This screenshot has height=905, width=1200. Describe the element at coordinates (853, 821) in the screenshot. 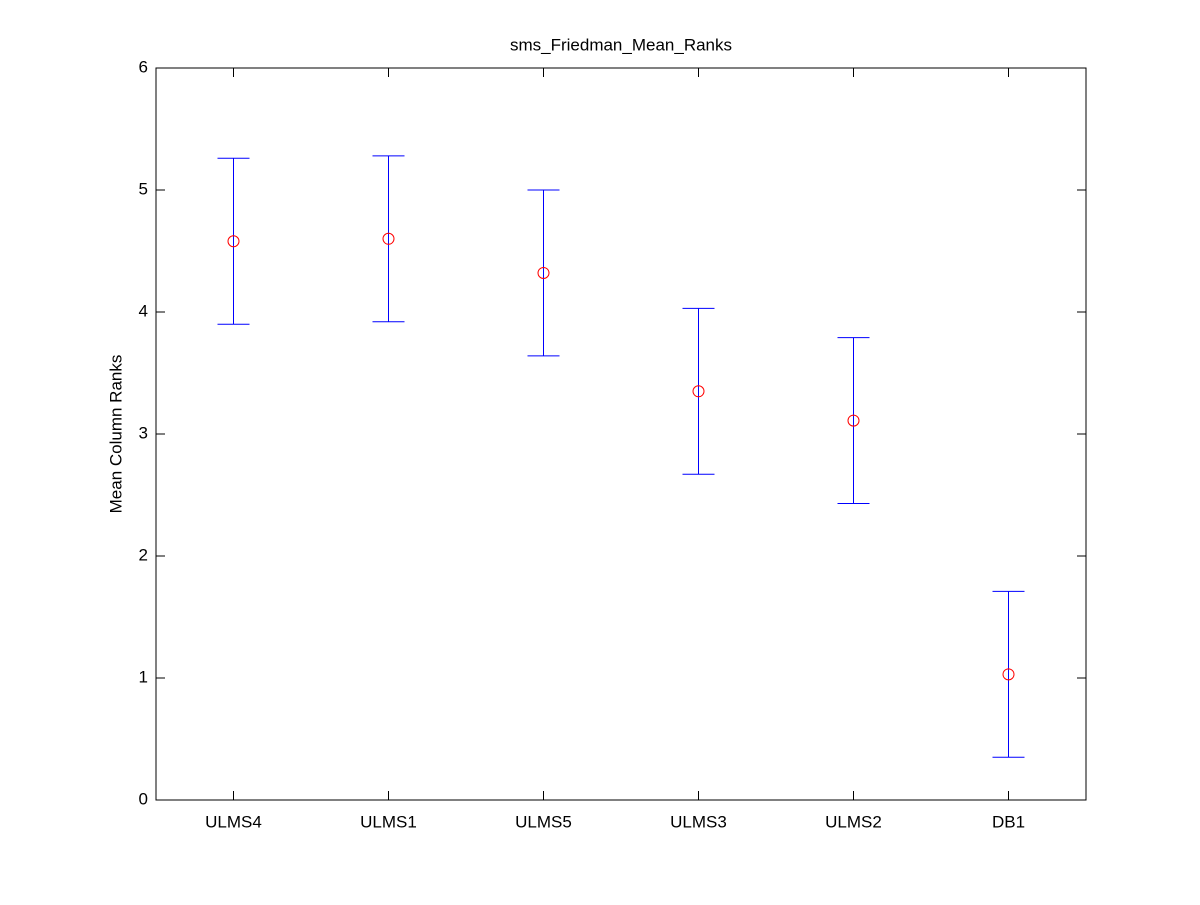

I see `x-tick-label: ULMS2` at that location.